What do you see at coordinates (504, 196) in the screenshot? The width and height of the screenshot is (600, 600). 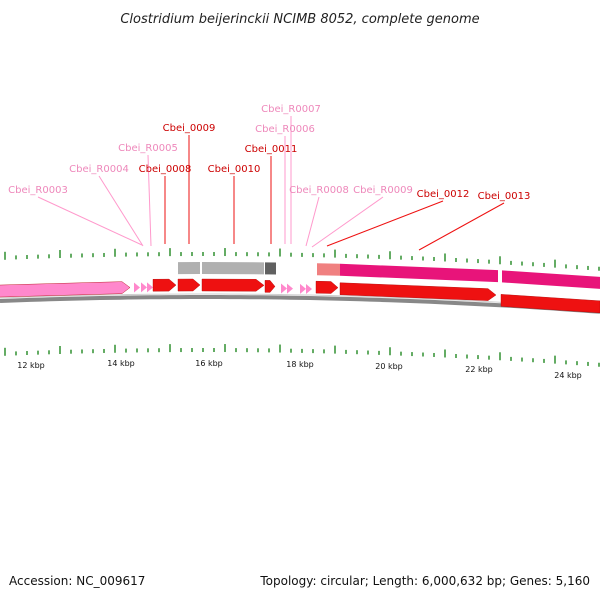 I see `gene-label: Cbei_0013` at bounding box center [504, 196].